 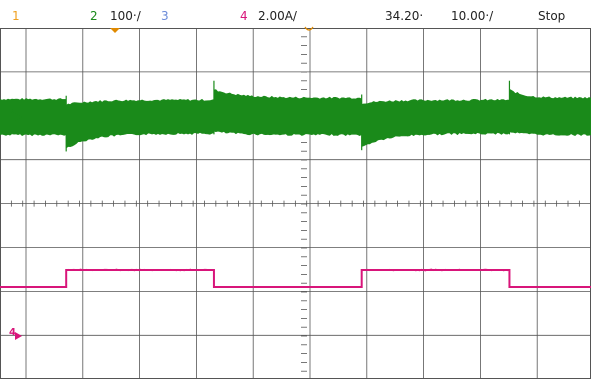 I want to click on timebase: 10.00‧/, so click(x=472, y=16).